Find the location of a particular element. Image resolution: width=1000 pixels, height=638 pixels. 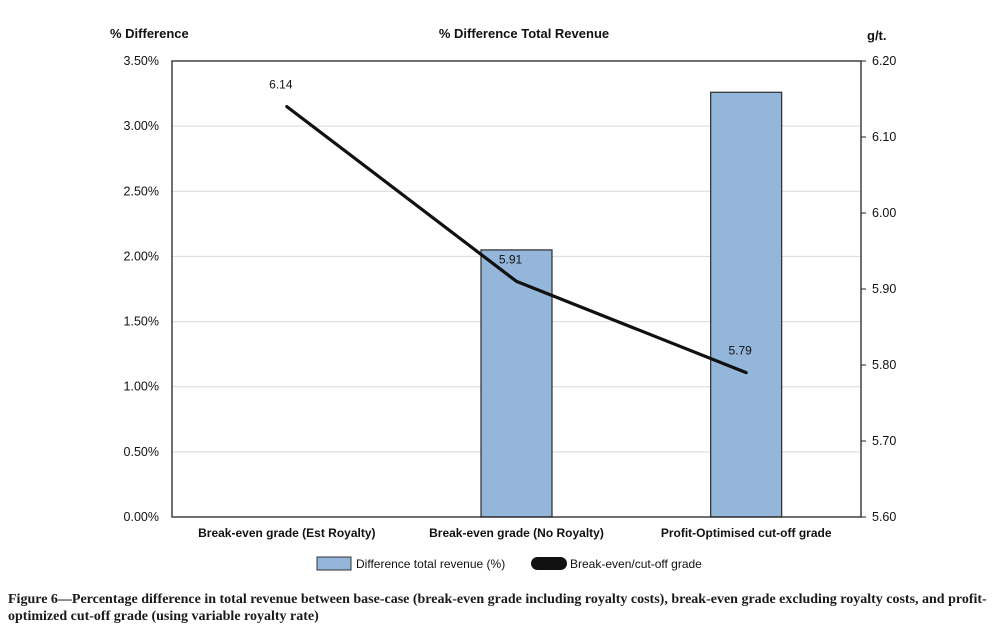

left-axis-ticks: 0.00% 0.50% 1.00% 1.50% 2.00% 2.50% 3.00% 3.50% is located at coordinates (141, 289).